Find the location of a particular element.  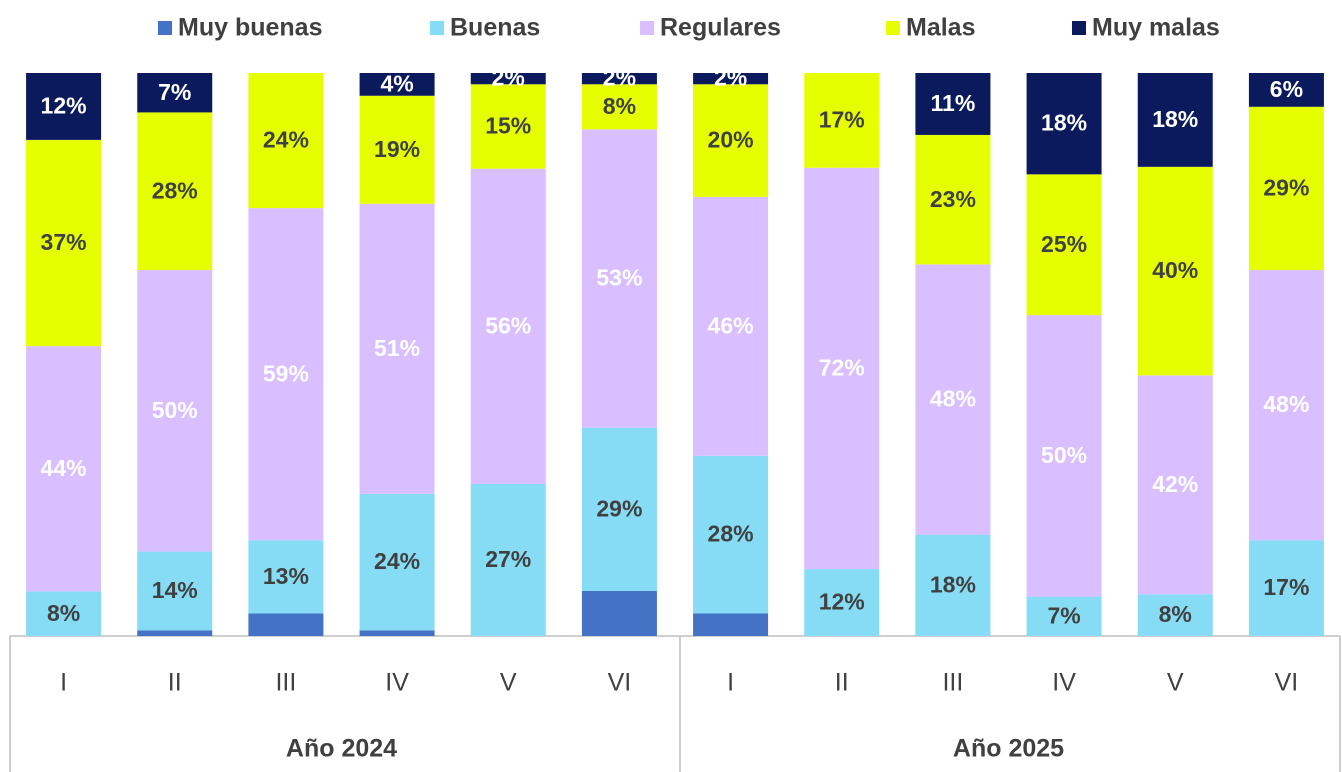

legend-label: Muy buenas is located at coordinates (250, 28).